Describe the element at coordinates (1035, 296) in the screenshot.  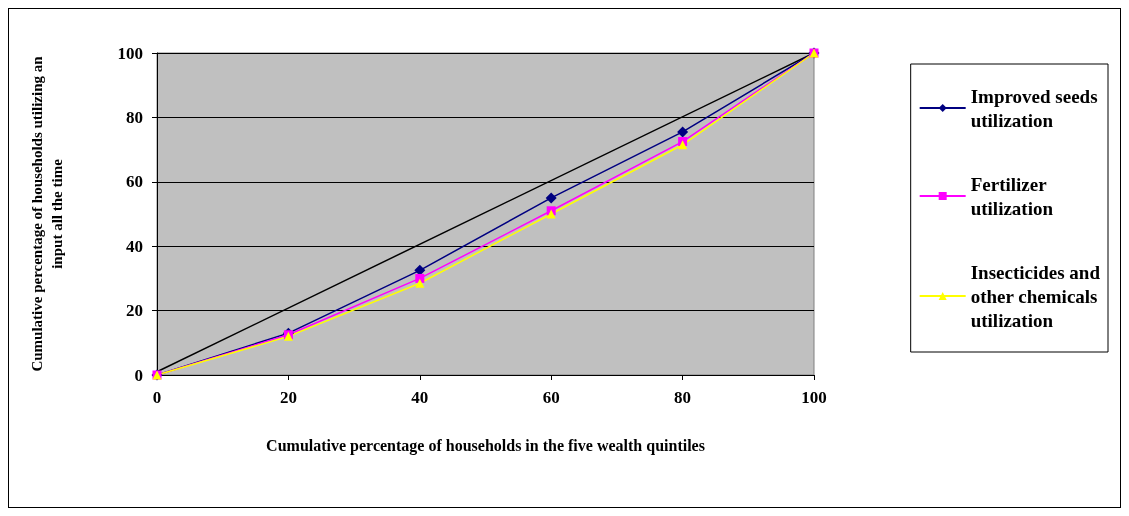
I see `legend-label: Insecticides and other chemicals utilization` at that location.